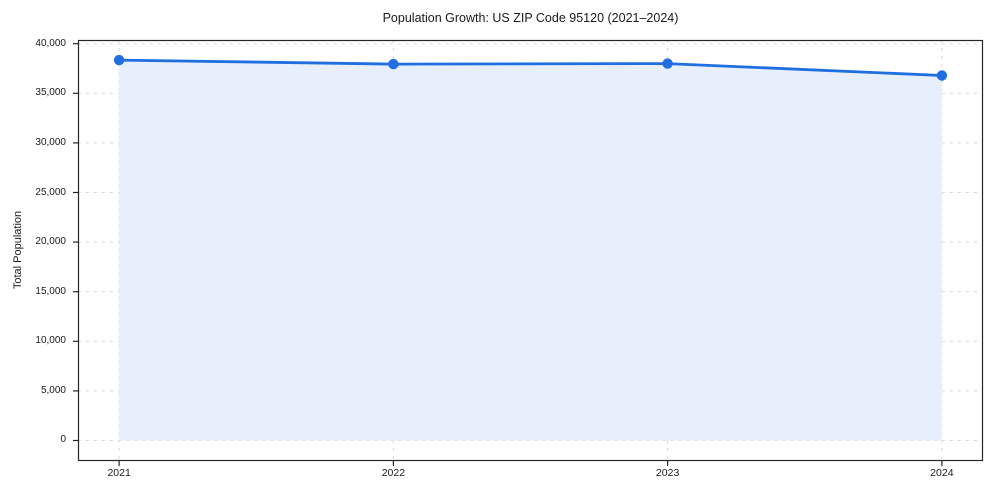  What do you see at coordinates (50, 341) in the screenshot?
I see `y-tick-label: 10,000` at bounding box center [50, 341].